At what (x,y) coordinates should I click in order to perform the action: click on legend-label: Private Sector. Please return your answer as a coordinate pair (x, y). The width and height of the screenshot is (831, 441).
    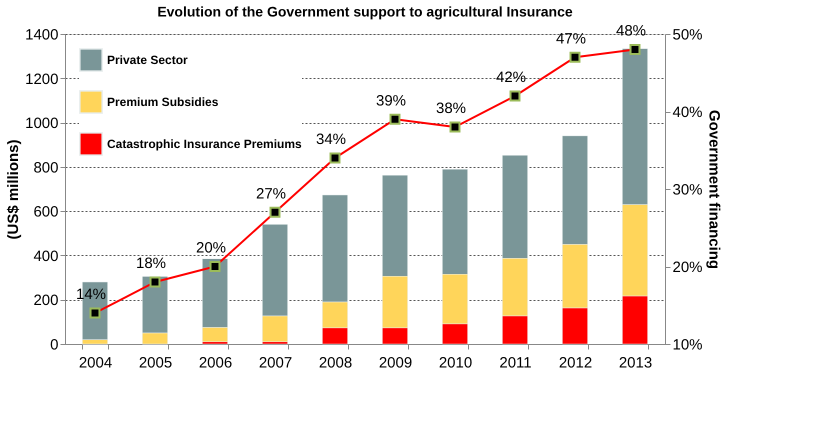
    Looking at the image, I should click on (147, 60).